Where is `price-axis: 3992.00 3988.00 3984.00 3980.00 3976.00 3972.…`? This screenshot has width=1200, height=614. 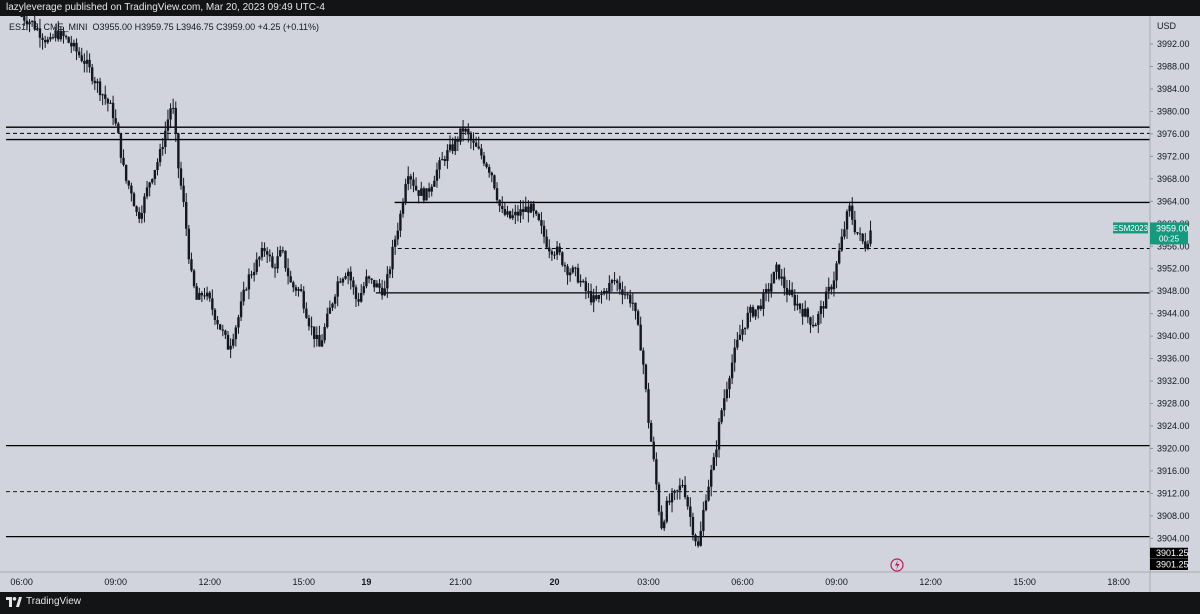 price-axis: 3992.00 3988.00 3984.00 3980.00 3976.00 3972.… is located at coordinates (1170, 291).